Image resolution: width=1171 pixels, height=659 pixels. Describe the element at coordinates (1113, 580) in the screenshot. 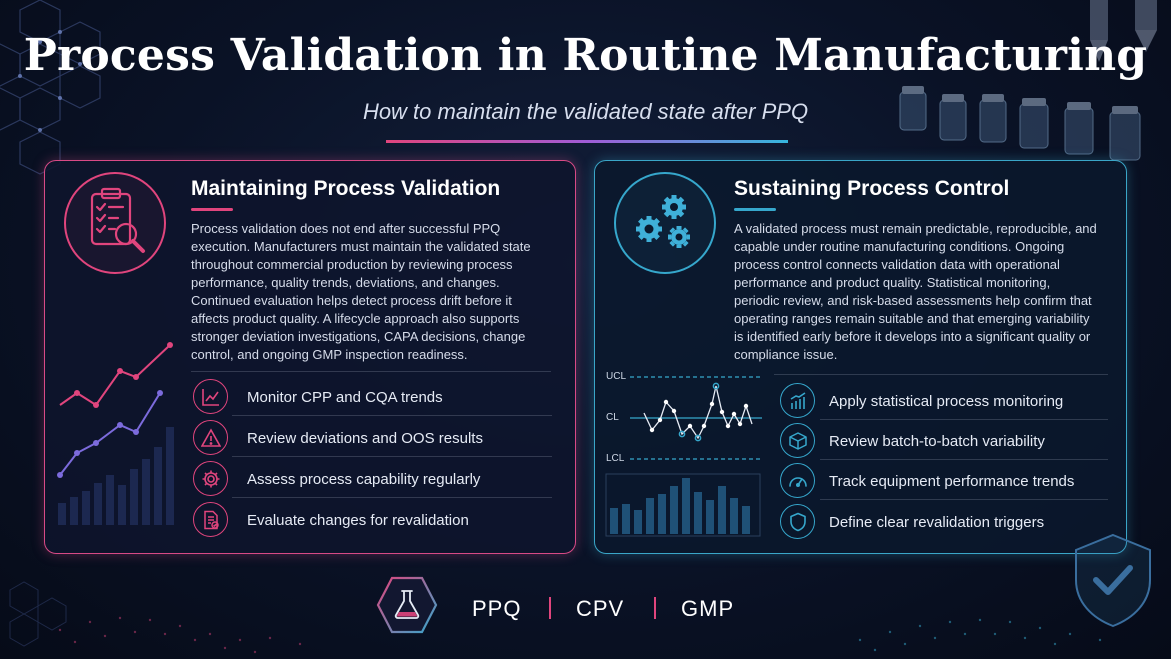

I see `shield-check-decoration` at that location.